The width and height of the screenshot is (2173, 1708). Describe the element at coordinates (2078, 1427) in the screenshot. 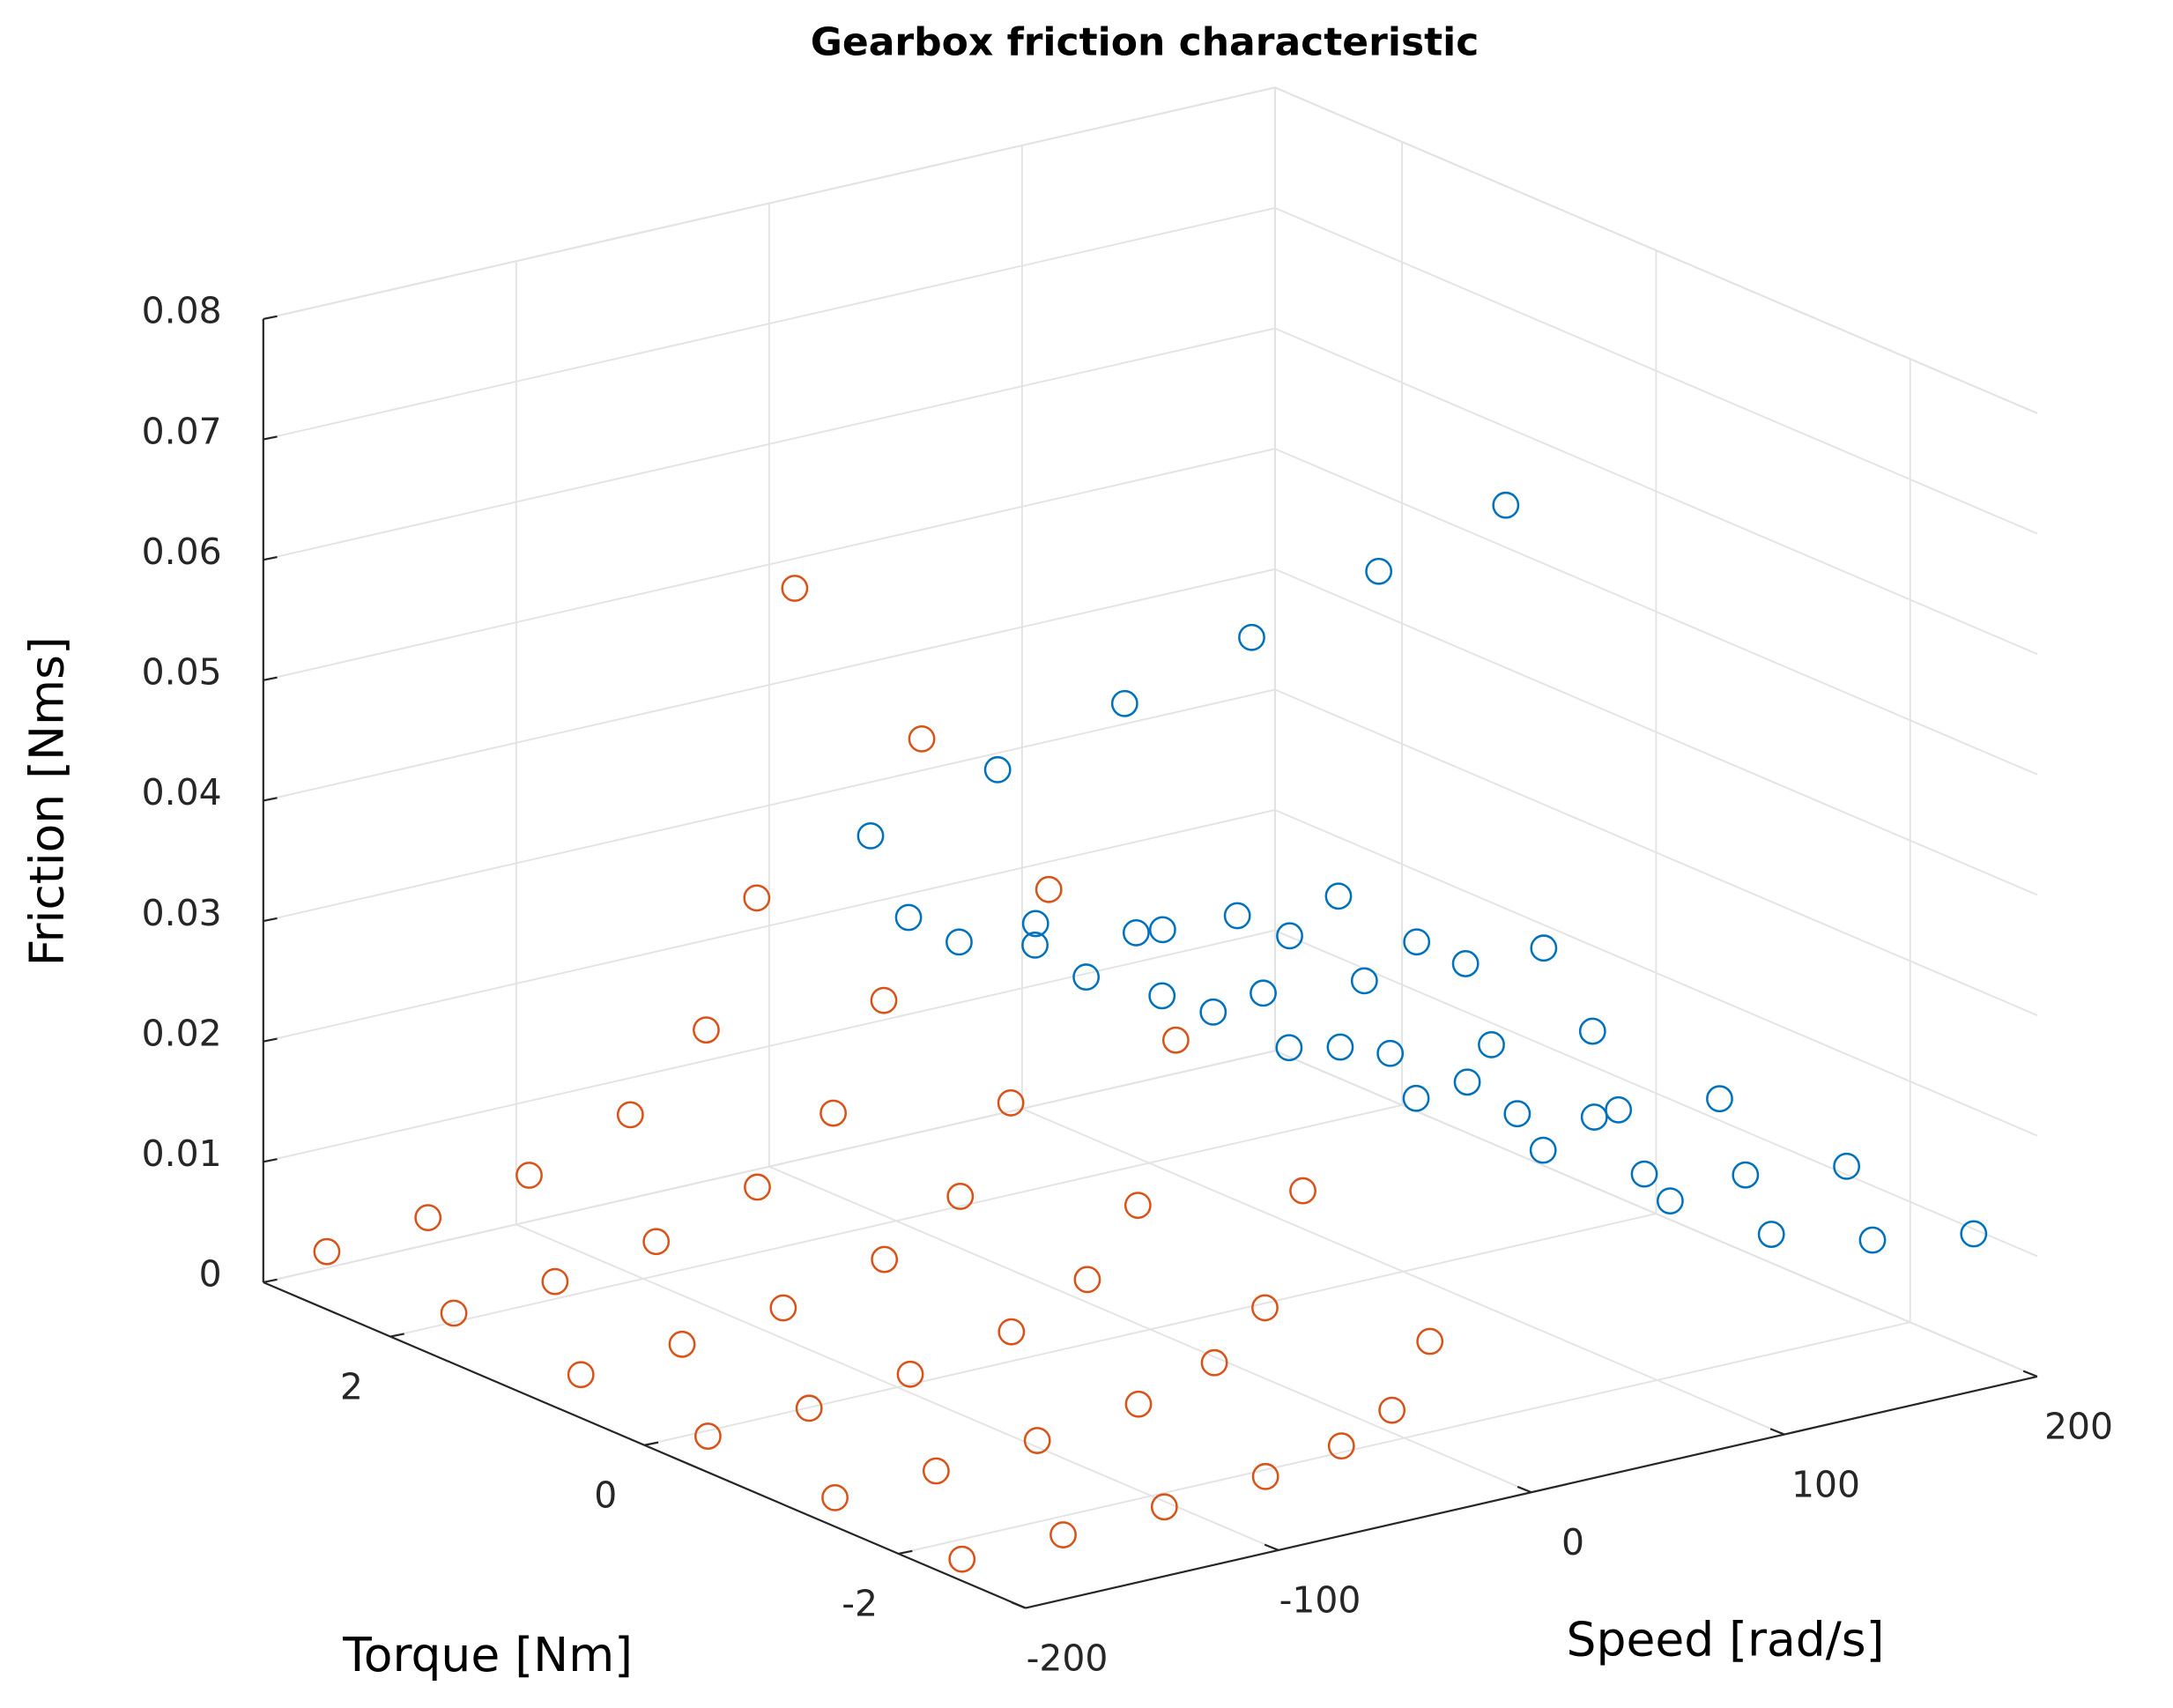

I see `x-tick-label: 200` at that location.